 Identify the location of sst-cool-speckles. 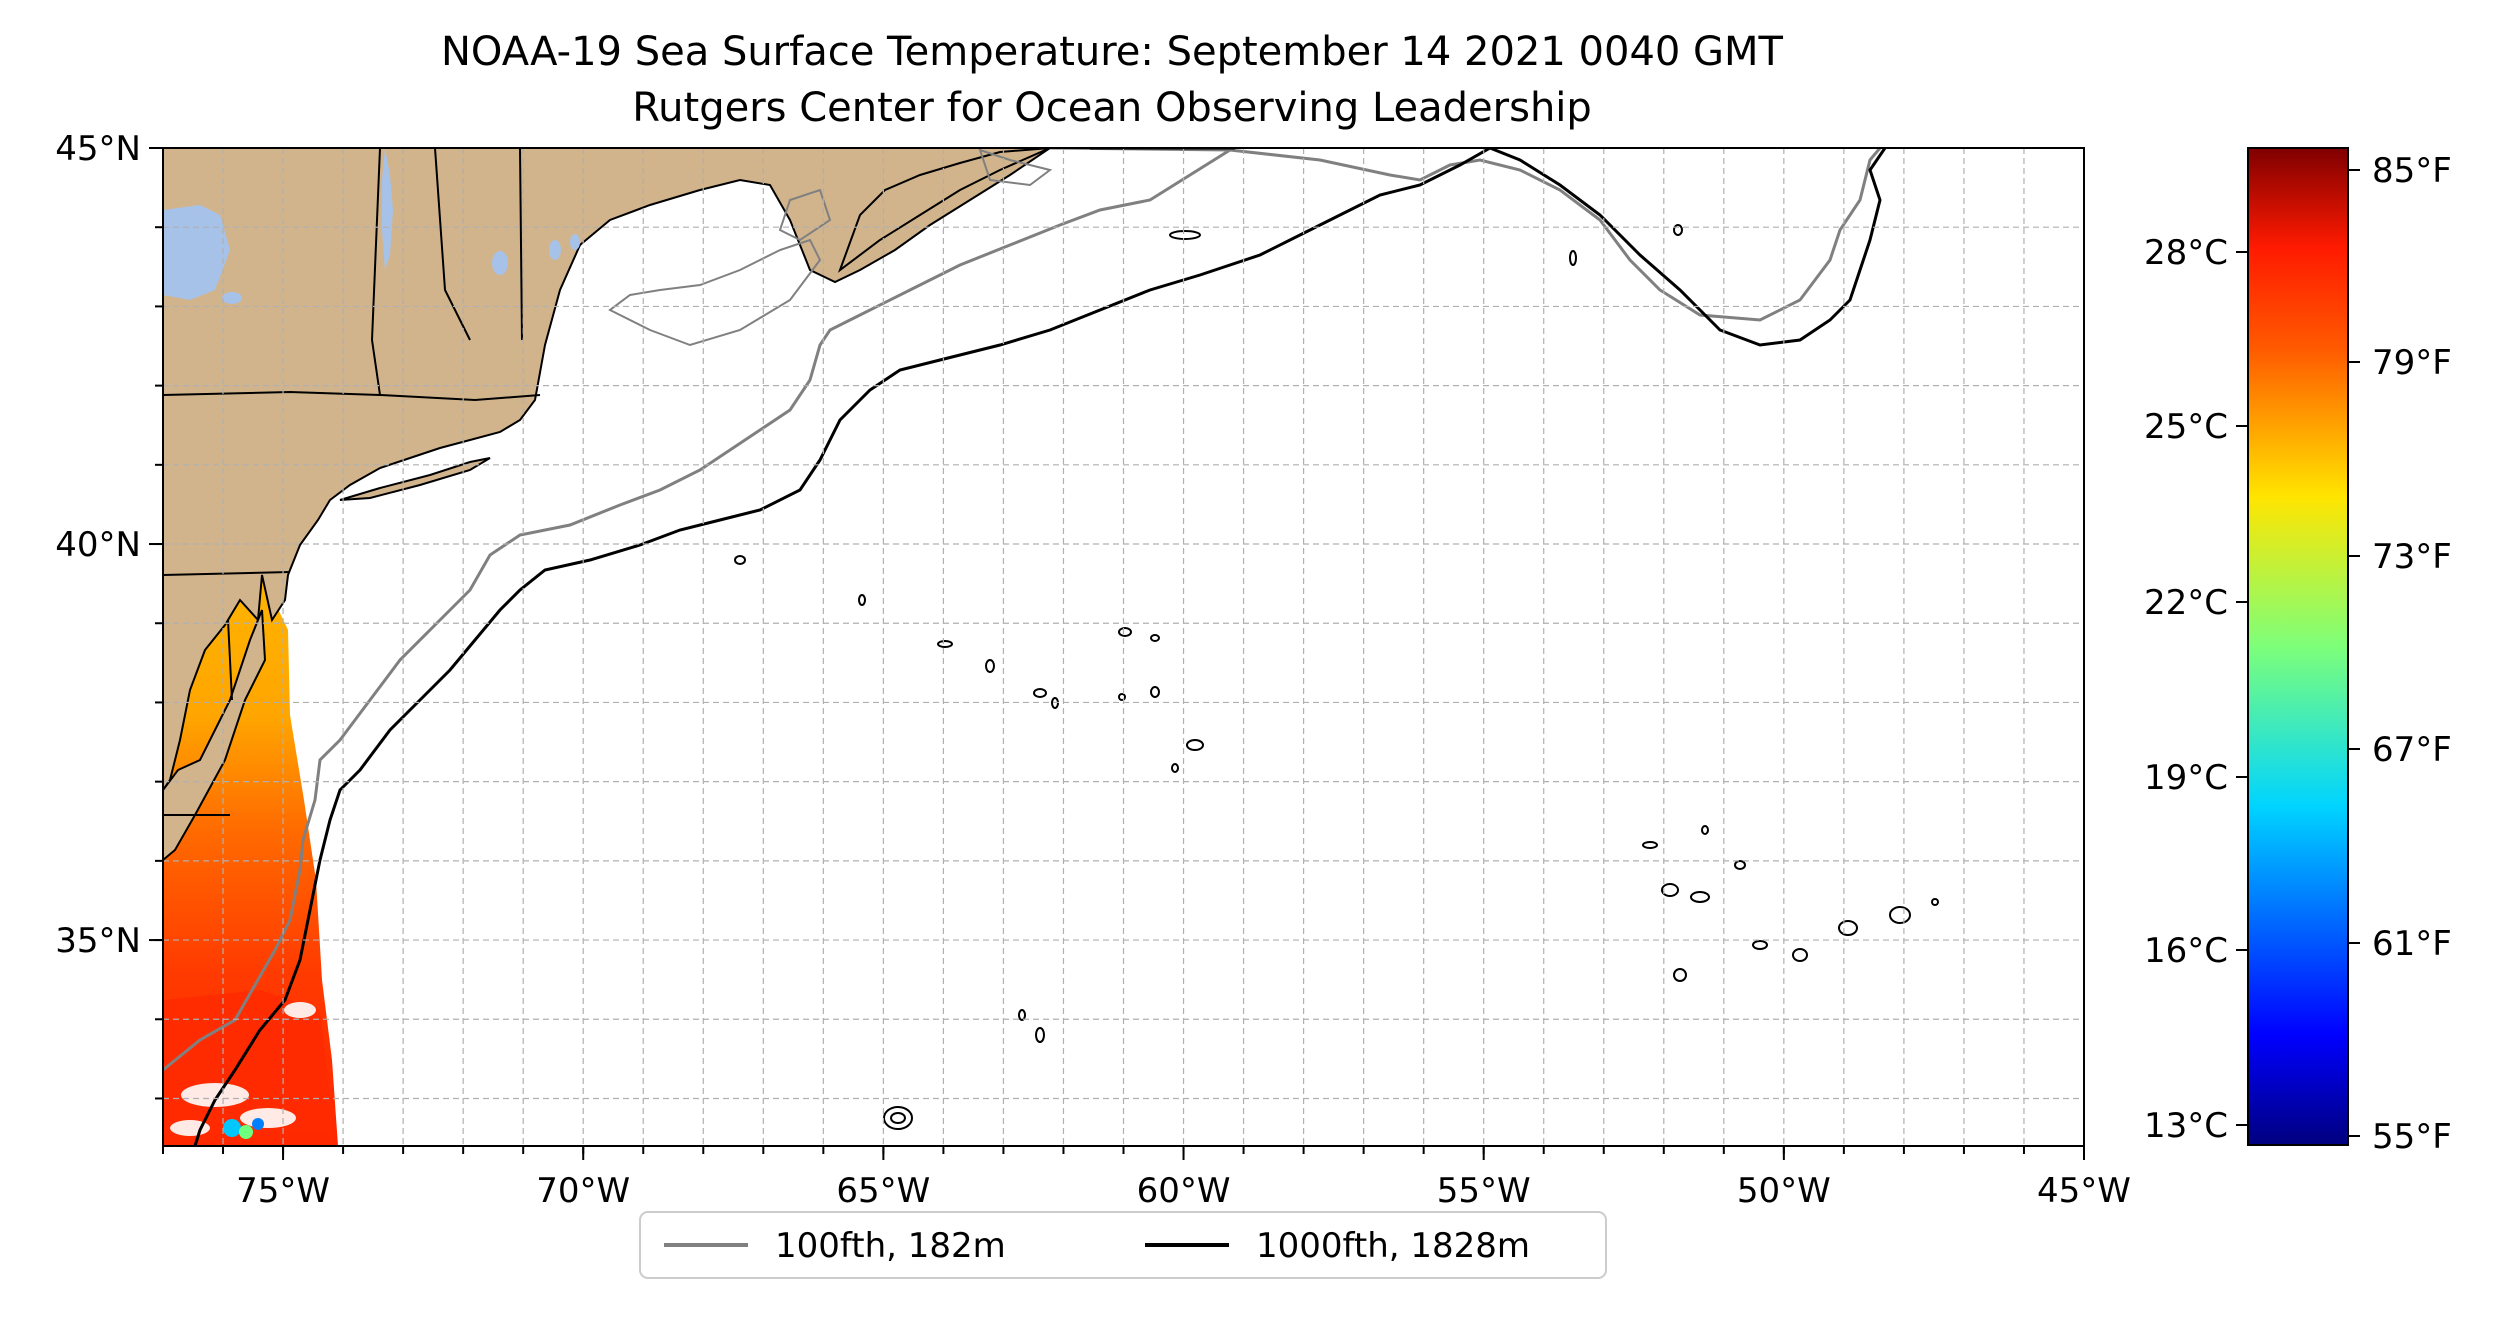
(243, 1128).